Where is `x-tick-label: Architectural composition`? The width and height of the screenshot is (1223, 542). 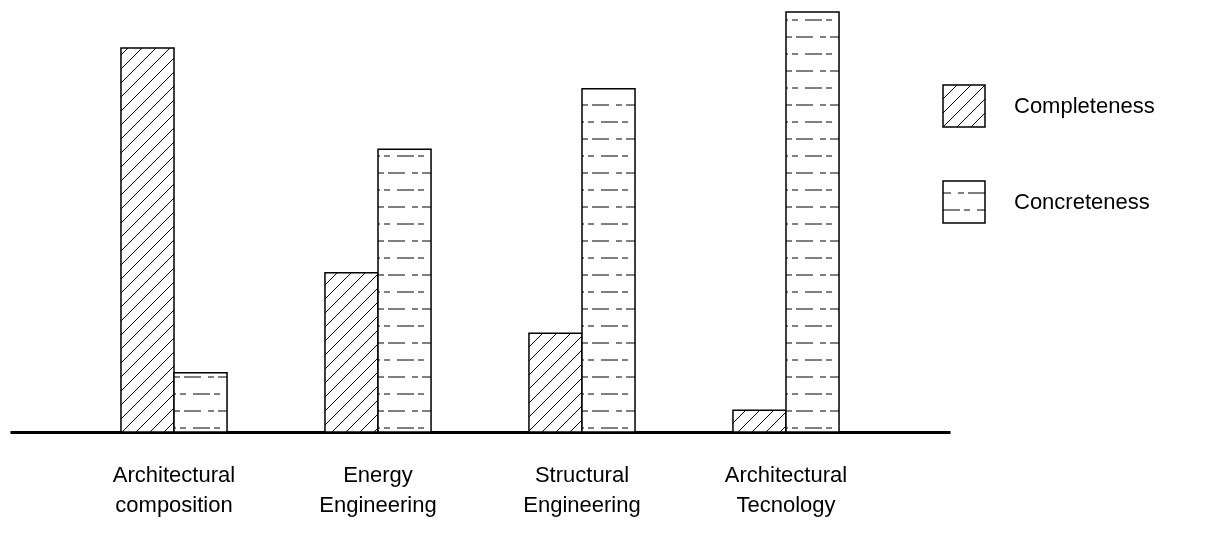
x-tick-label: Architectural composition is located at coordinates (174, 489).